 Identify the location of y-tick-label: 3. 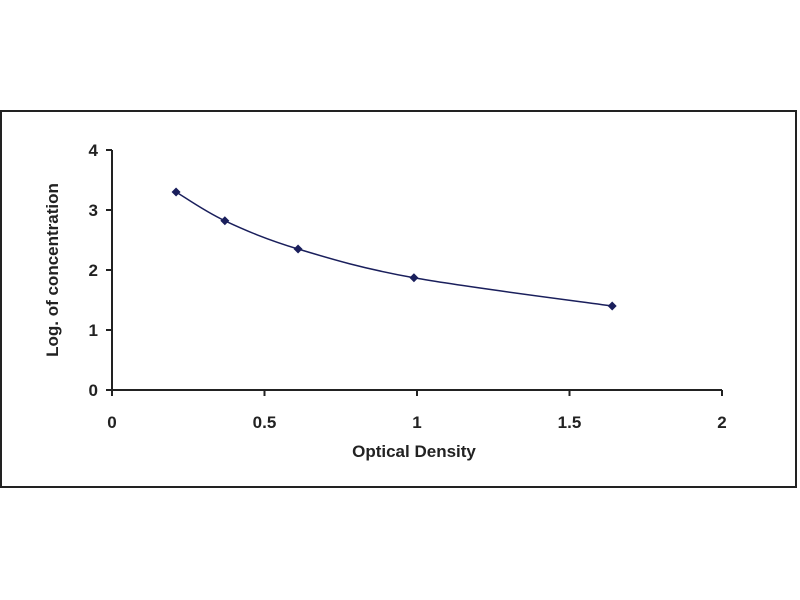
(93, 210).